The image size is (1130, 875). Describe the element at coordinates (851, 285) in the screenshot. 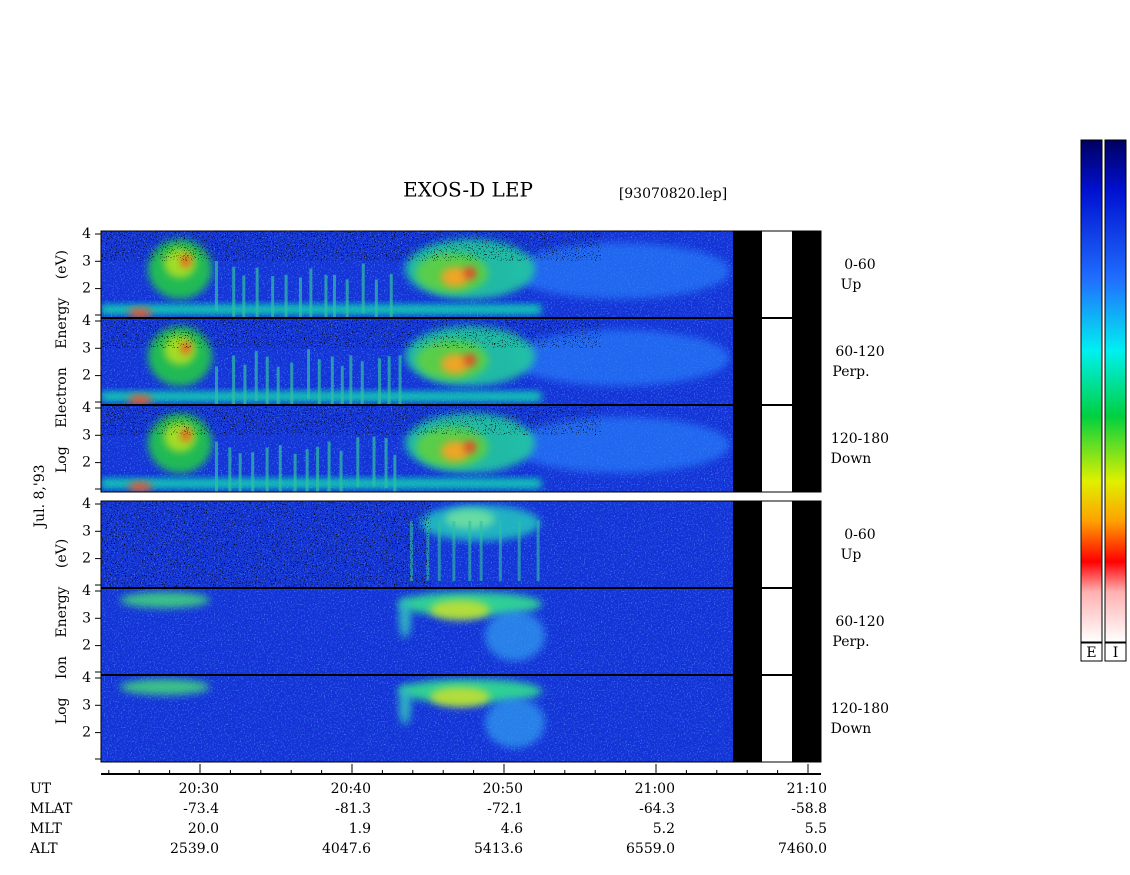

I see `direction-label: Up` at that location.